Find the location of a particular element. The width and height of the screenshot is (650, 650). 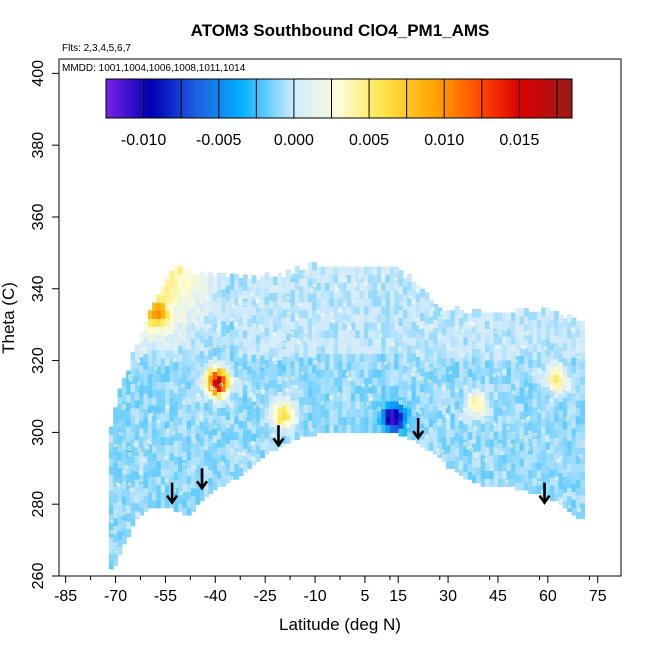

y-tick-label: 380 is located at coordinates (38, 145).